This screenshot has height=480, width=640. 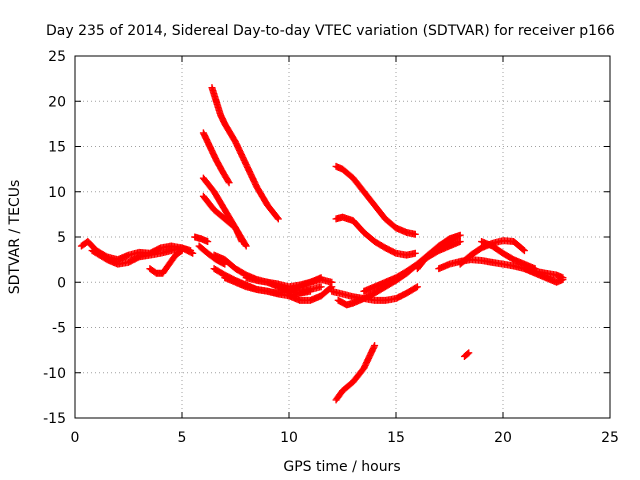 What do you see at coordinates (57, 193) in the screenshot?
I see `y-tick-label: 10` at bounding box center [57, 193].